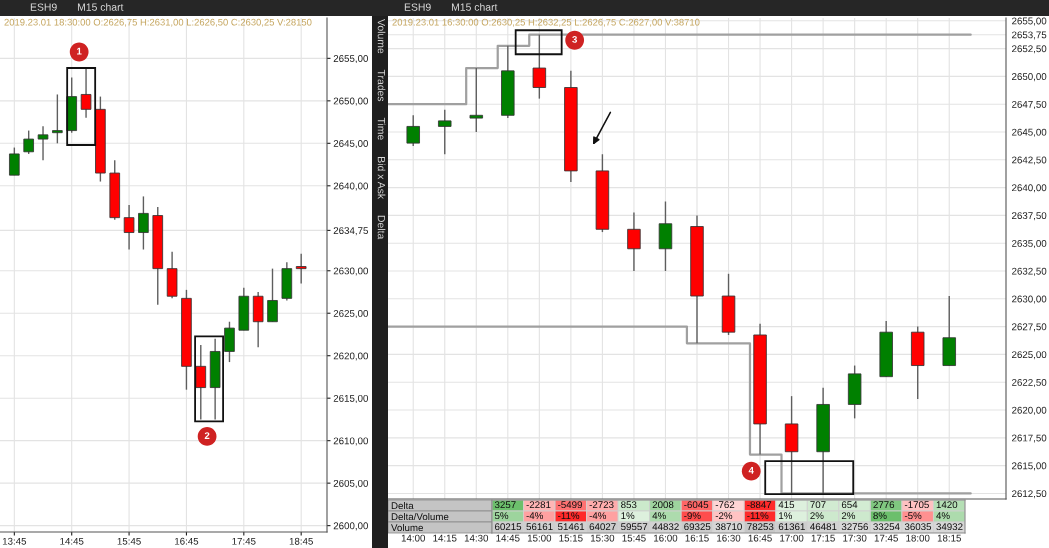 This screenshot has width=1049, height=548. What do you see at coordinates (1029, 77) in the screenshot?
I see `y-tick-label: 2650,00` at bounding box center [1029, 77].